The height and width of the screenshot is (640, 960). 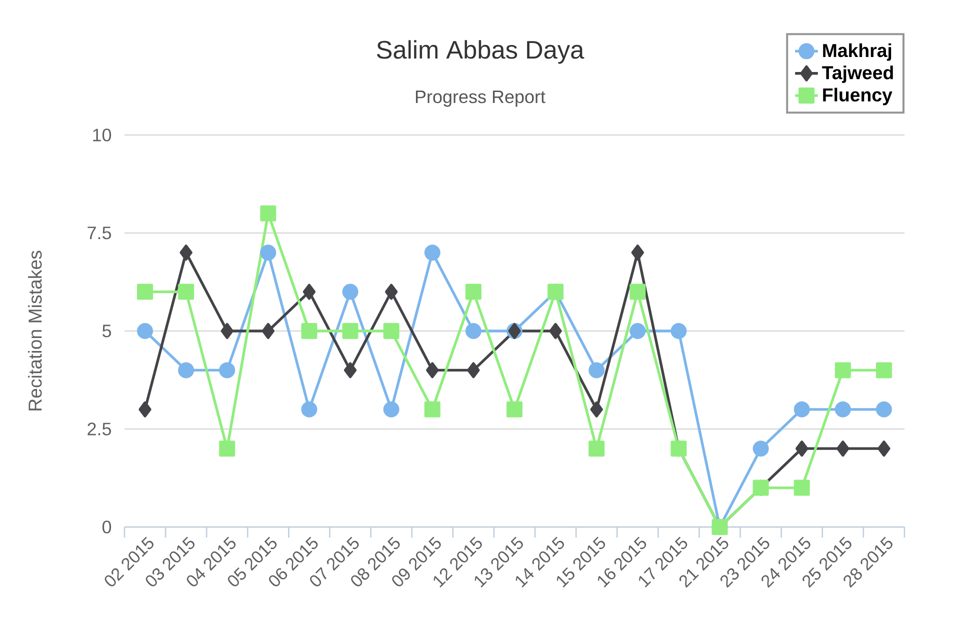 What do you see at coordinates (480, 52) in the screenshot?
I see `chart-title: Salim Abbas Daya` at bounding box center [480, 52].